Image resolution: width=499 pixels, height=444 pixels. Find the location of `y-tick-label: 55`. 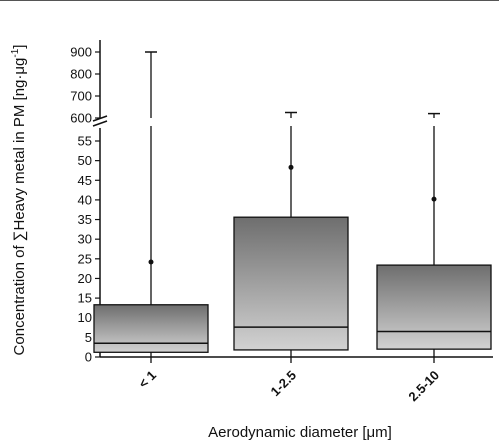

y-tick-label: 55 is located at coordinates (85, 141).